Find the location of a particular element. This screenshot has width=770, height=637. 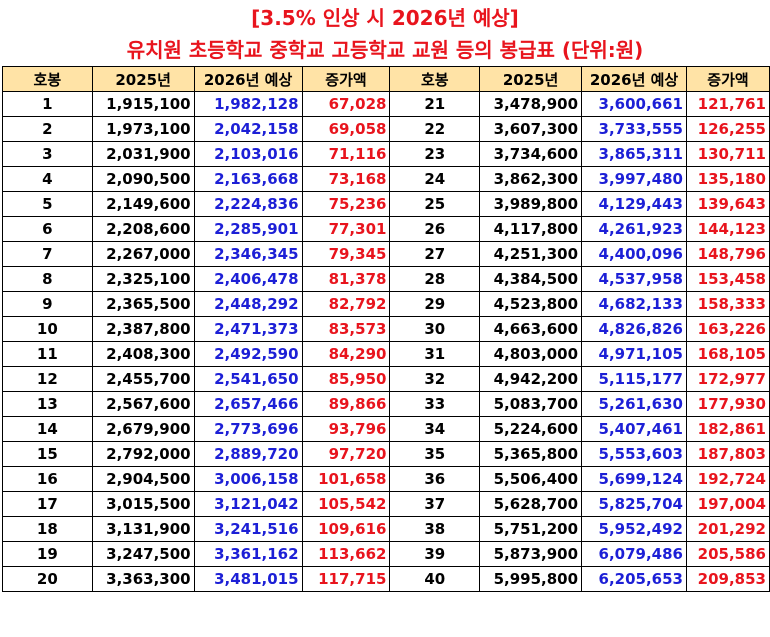

salary-2025-right-cell: 5,083,700 is located at coordinates (531, 404).